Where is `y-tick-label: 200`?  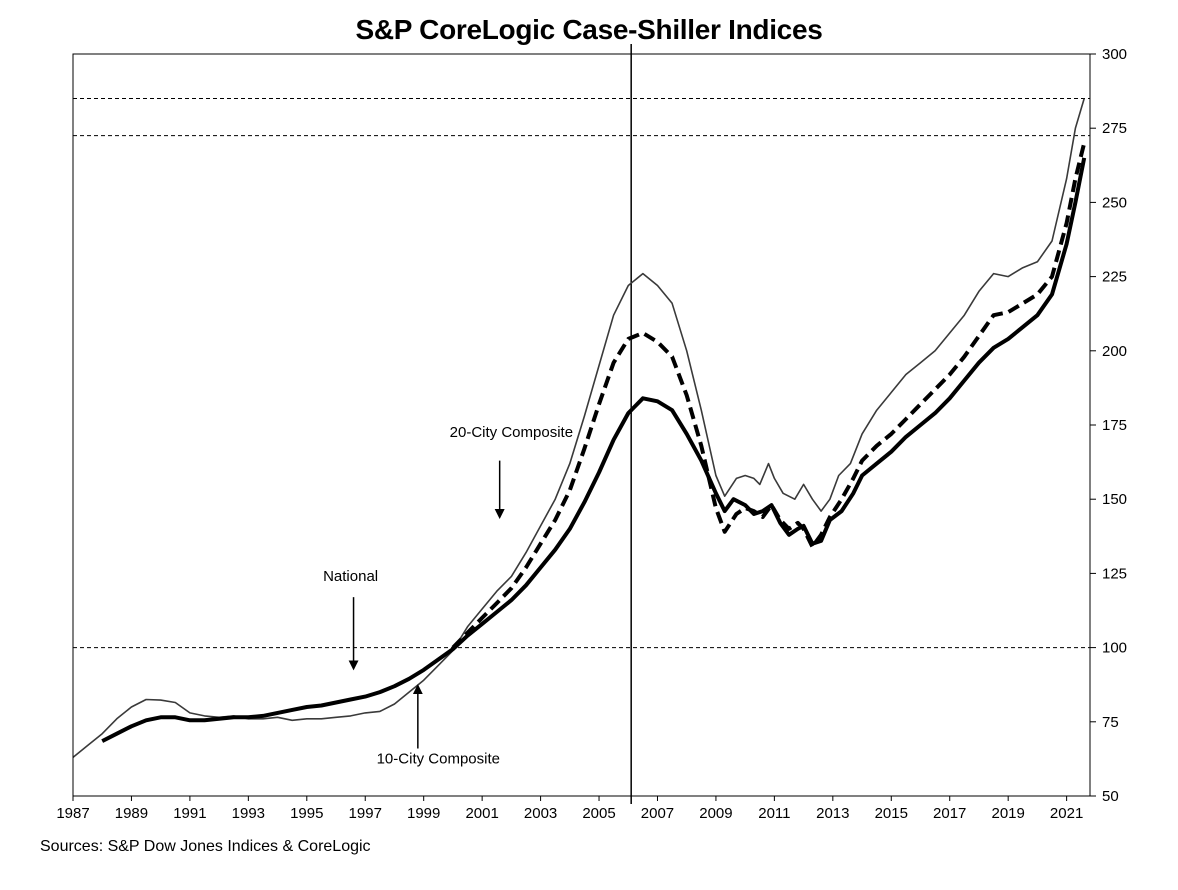 y-tick-label: 200 is located at coordinates (1114, 351).